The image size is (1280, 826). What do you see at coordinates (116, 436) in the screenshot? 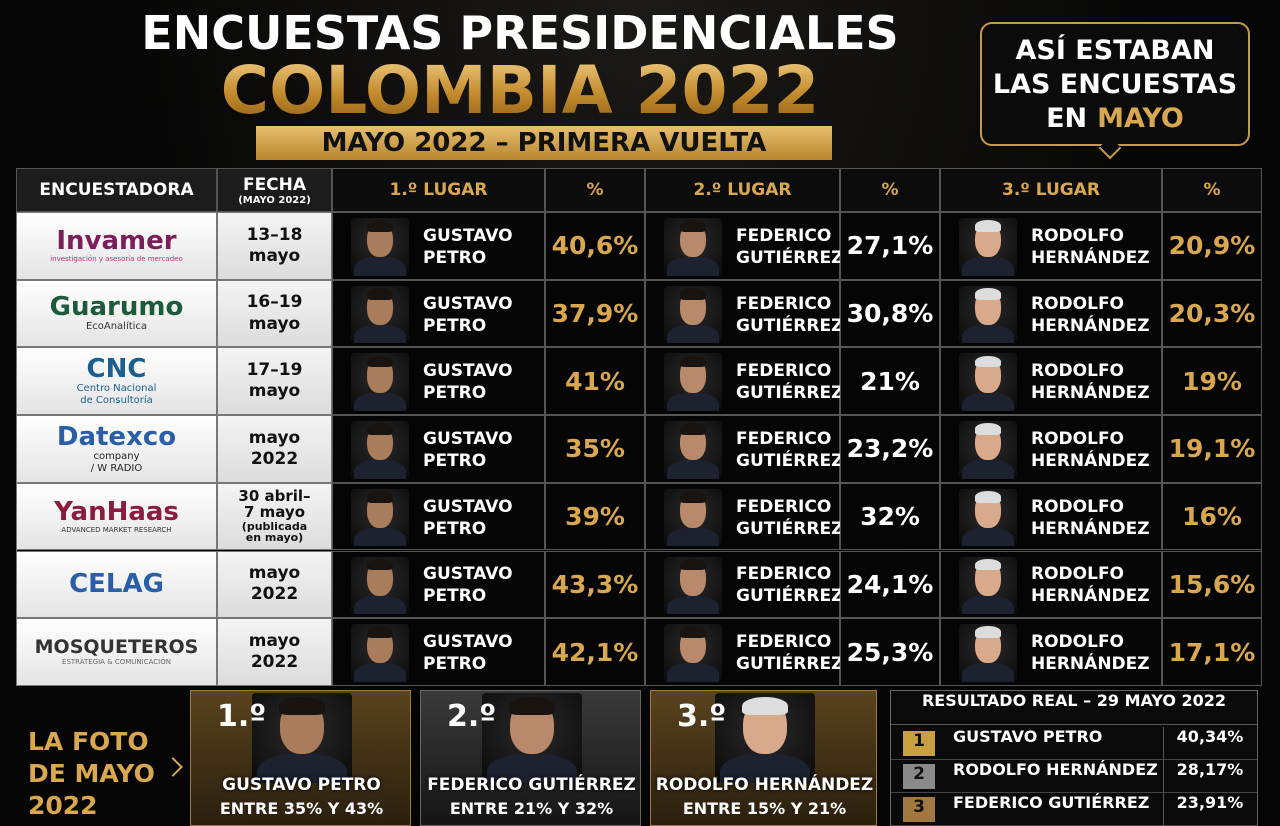
I see `pollster-name: Datexco` at bounding box center [116, 436].